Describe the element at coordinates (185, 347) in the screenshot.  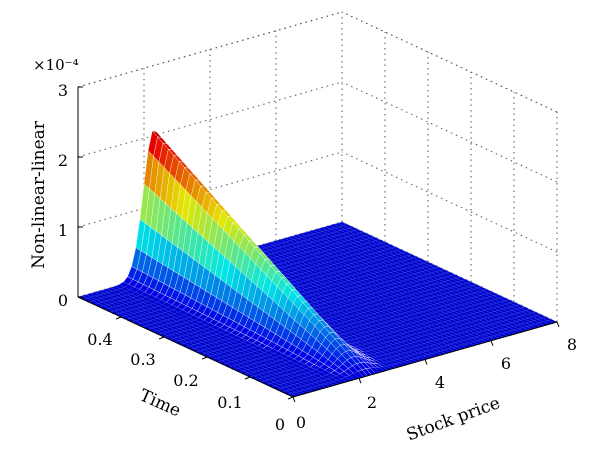
I see `time-axis-line` at that location.